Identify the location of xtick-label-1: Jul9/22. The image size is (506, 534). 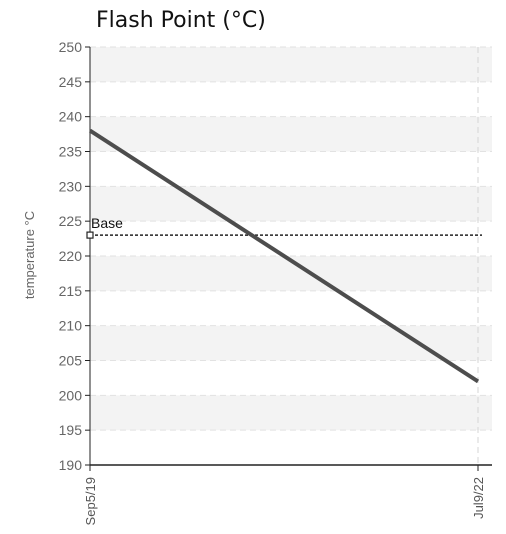
(478, 498).